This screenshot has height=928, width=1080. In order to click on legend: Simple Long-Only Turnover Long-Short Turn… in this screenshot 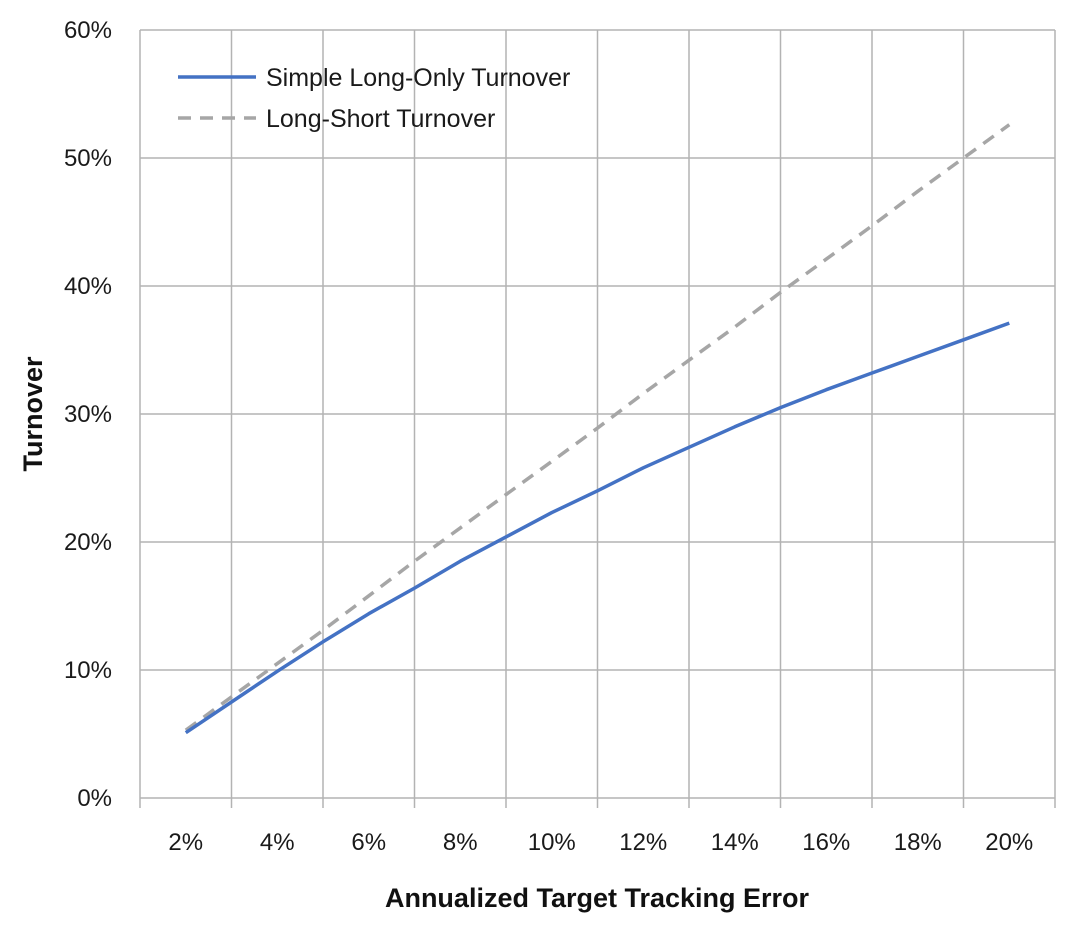, I will do `click(374, 98)`.